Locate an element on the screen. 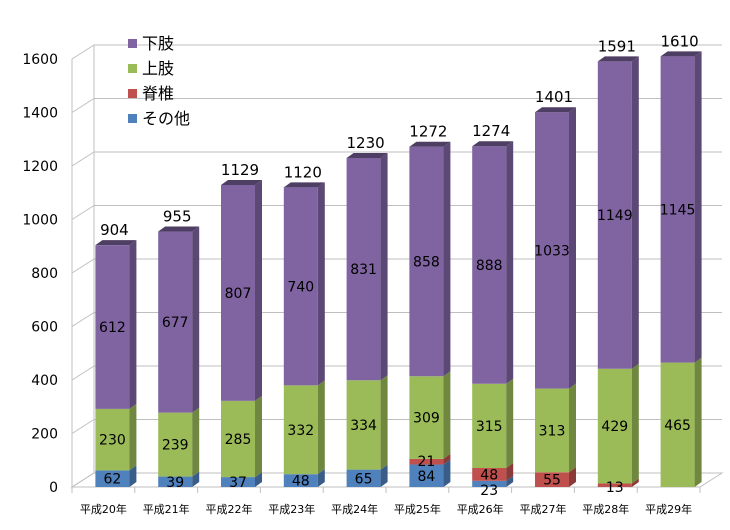 Image resolution: width=730 pixels, height=530 pixels. data-label: 429 is located at coordinates (614, 427).